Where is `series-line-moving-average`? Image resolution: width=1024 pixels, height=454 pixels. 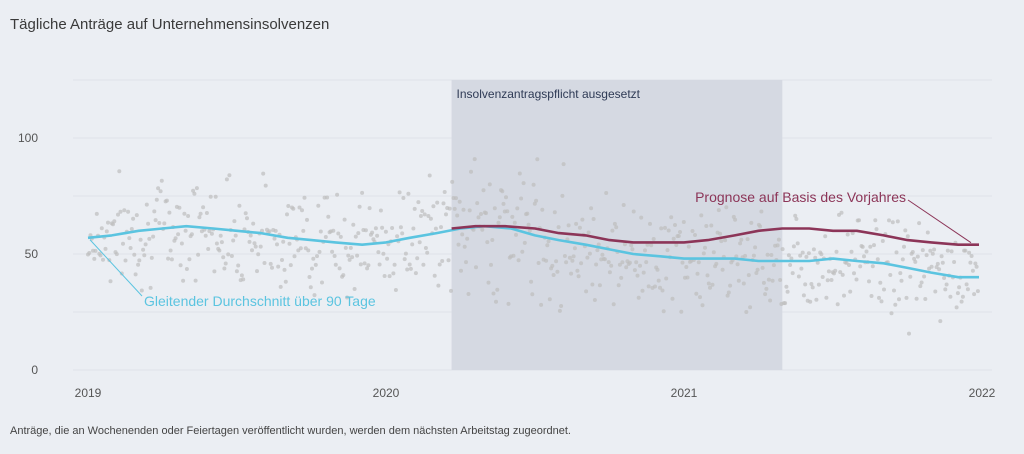
series-line-moving-average is located at coordinates (533, 251).